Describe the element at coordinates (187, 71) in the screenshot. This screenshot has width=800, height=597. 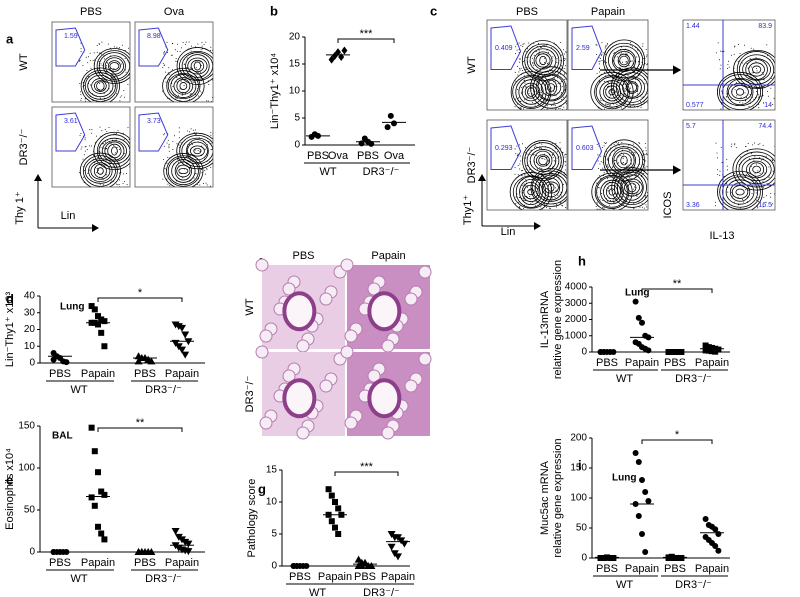
I see `contour-plot` at that location.